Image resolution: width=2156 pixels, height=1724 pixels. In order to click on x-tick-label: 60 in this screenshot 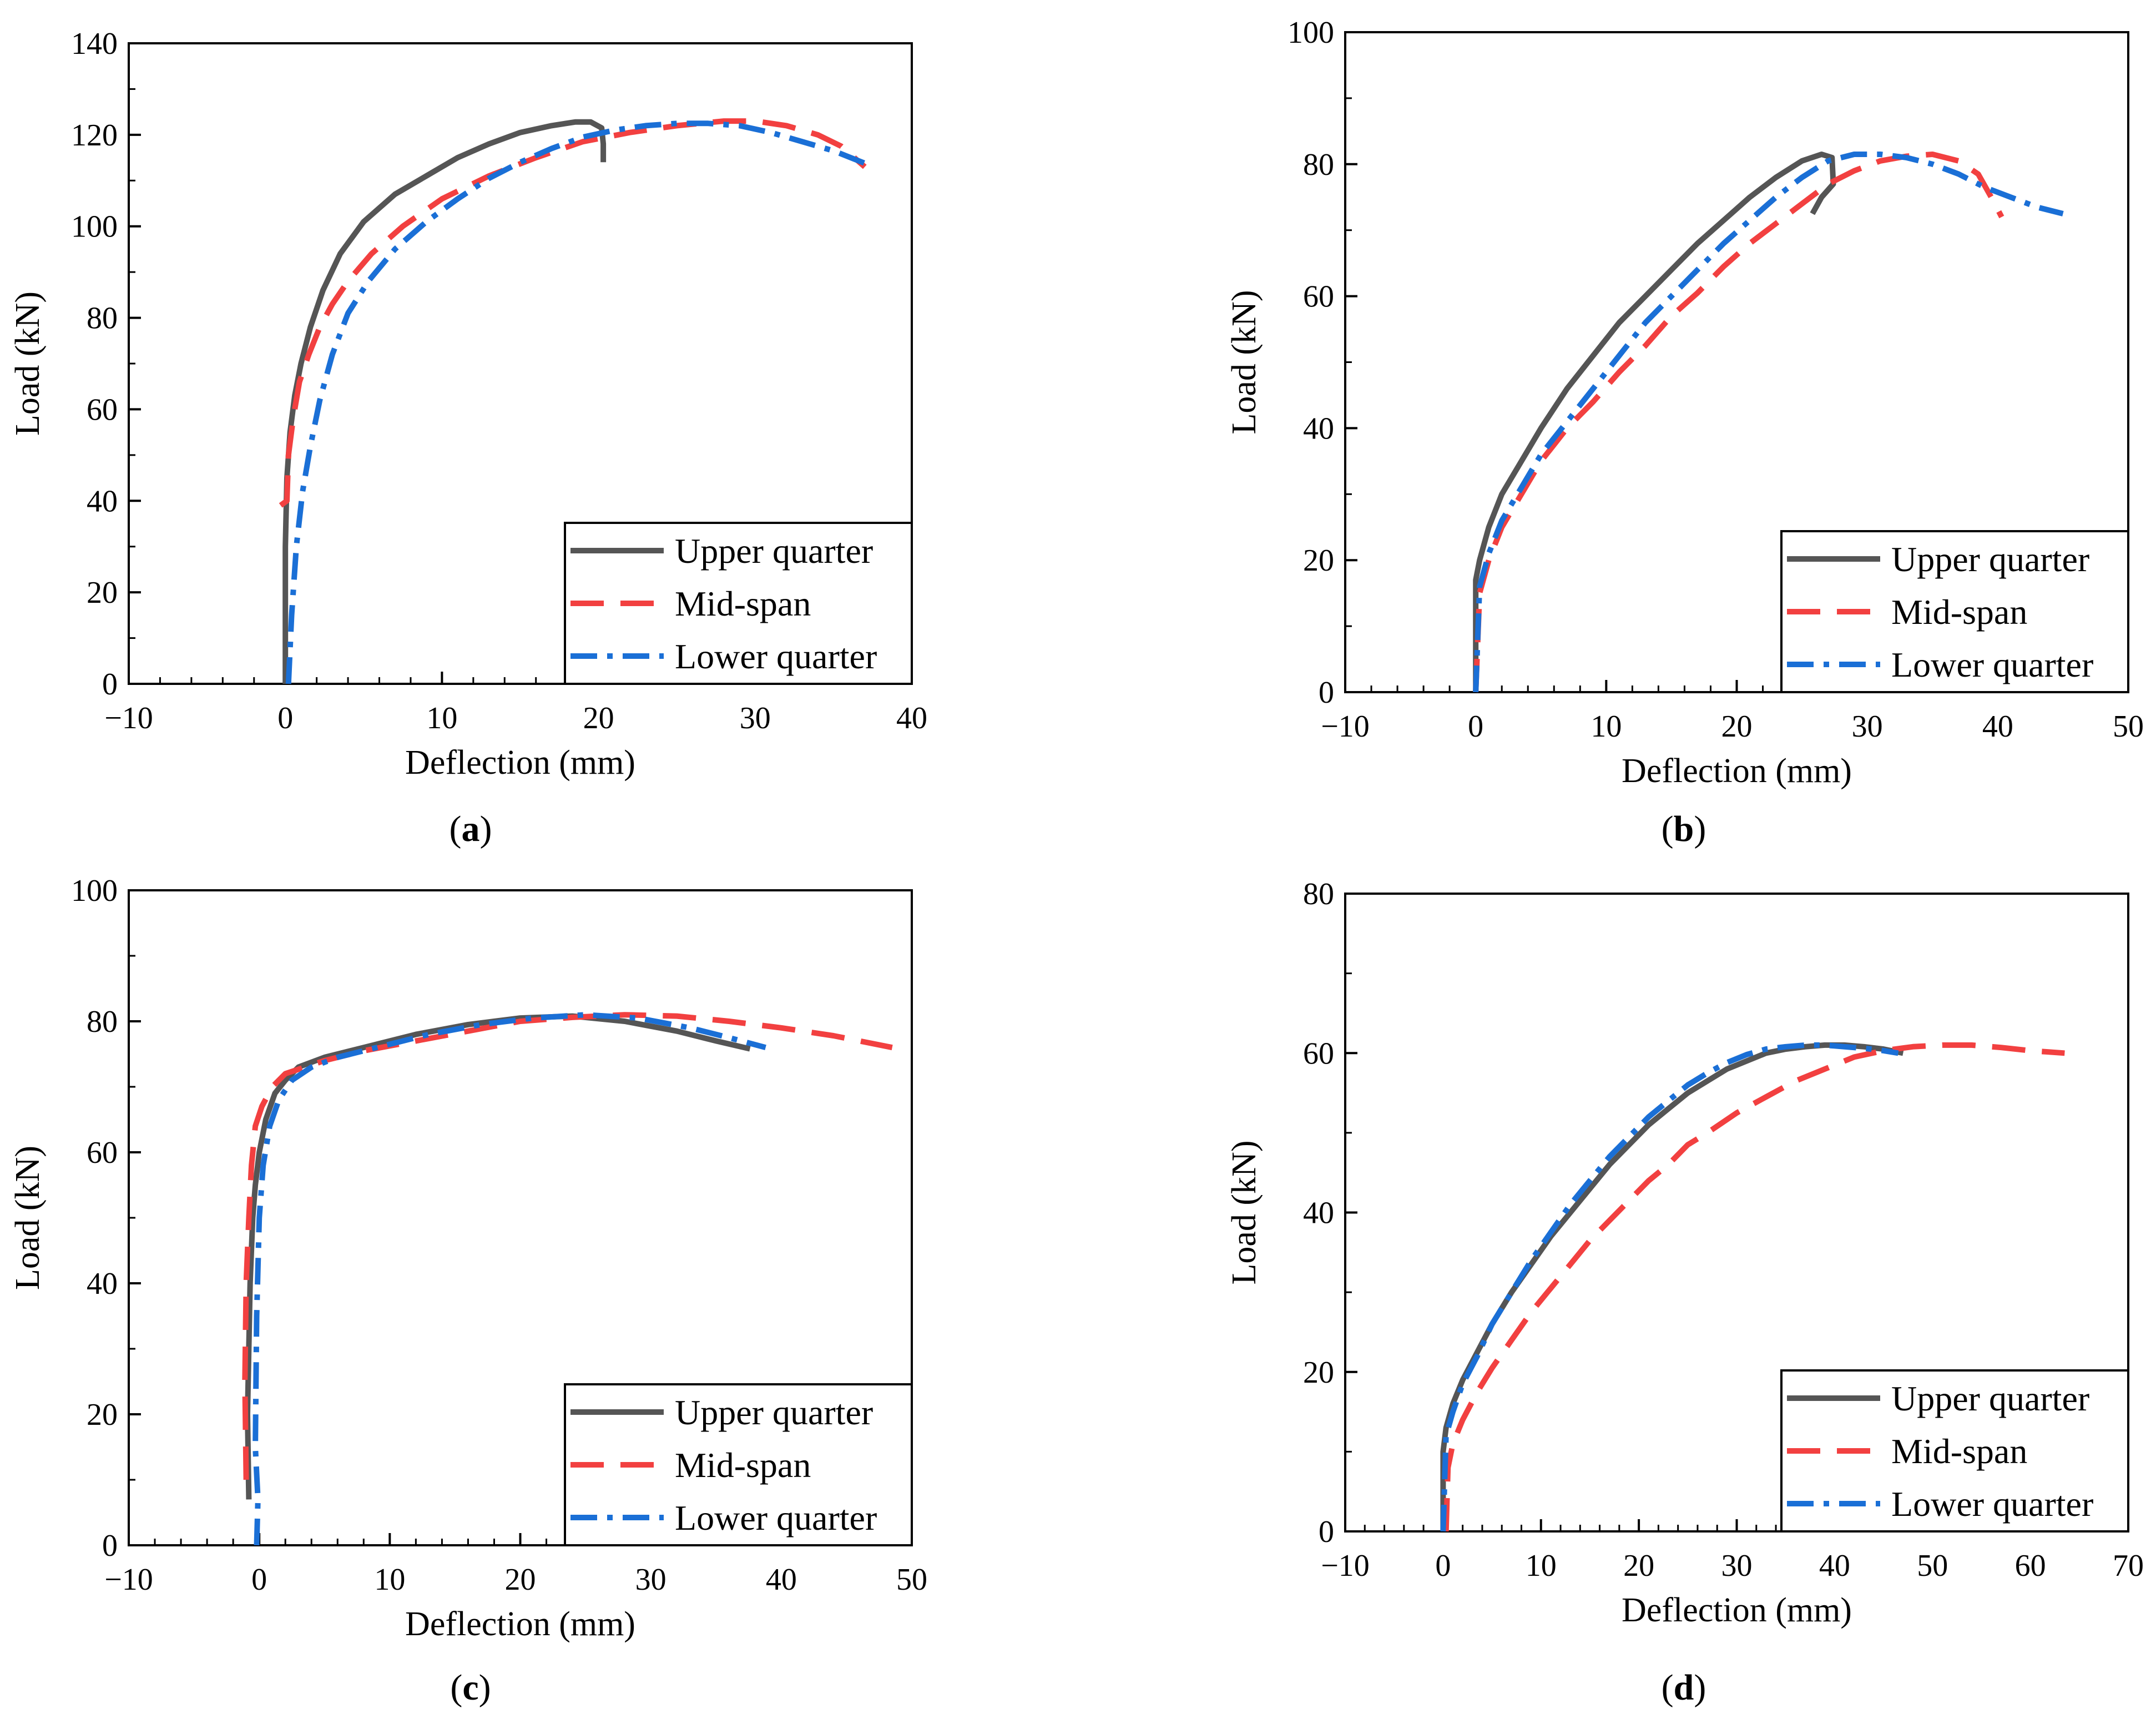, I will do `click(2030, 1566)`.